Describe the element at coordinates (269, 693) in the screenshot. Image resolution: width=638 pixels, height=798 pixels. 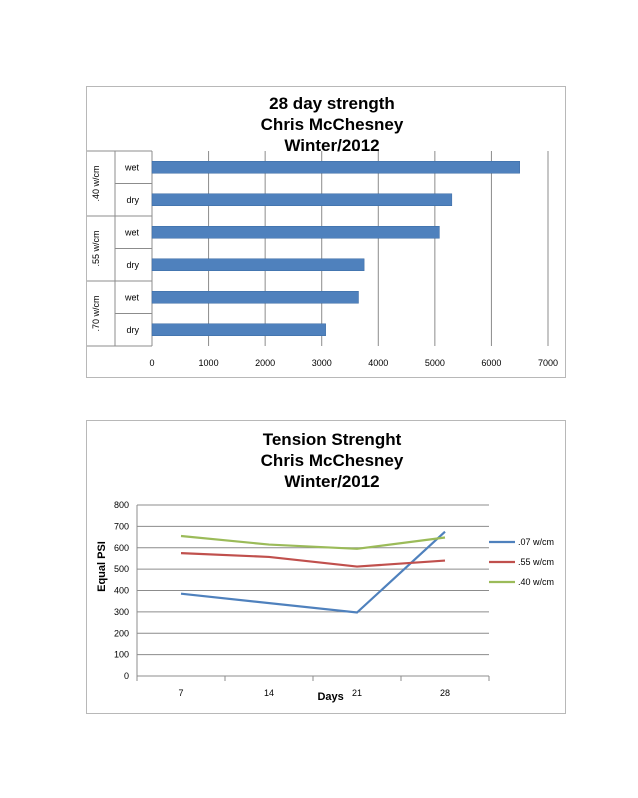
I see `x-tick-label: 14` at that location.